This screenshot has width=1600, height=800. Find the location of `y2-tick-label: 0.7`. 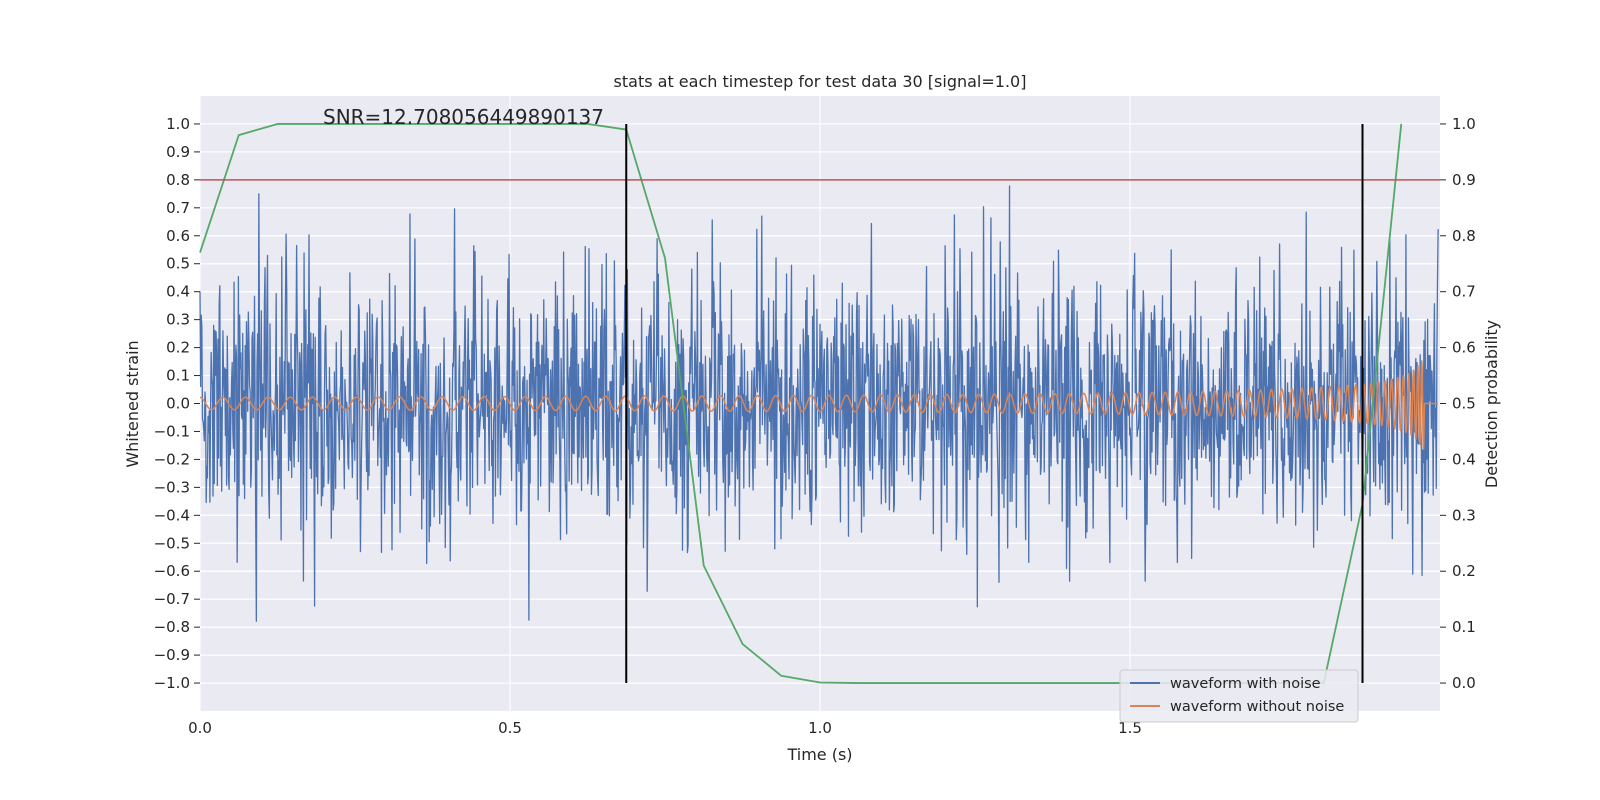

y2-tick-label: 0.7 is located at coordinates (1464, 292).